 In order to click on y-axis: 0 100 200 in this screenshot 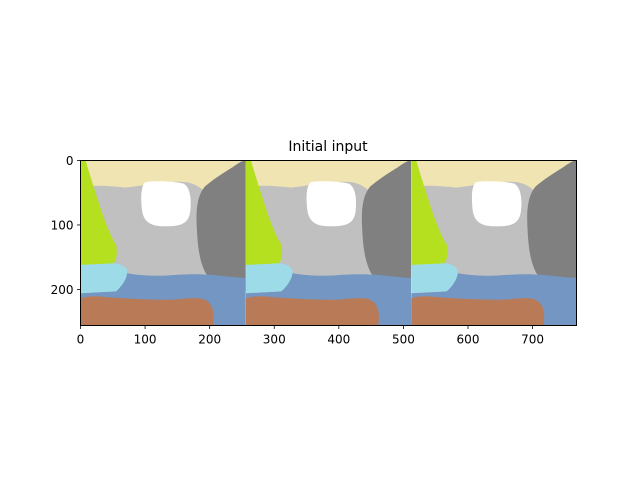, I will do `click(66, 225)`.